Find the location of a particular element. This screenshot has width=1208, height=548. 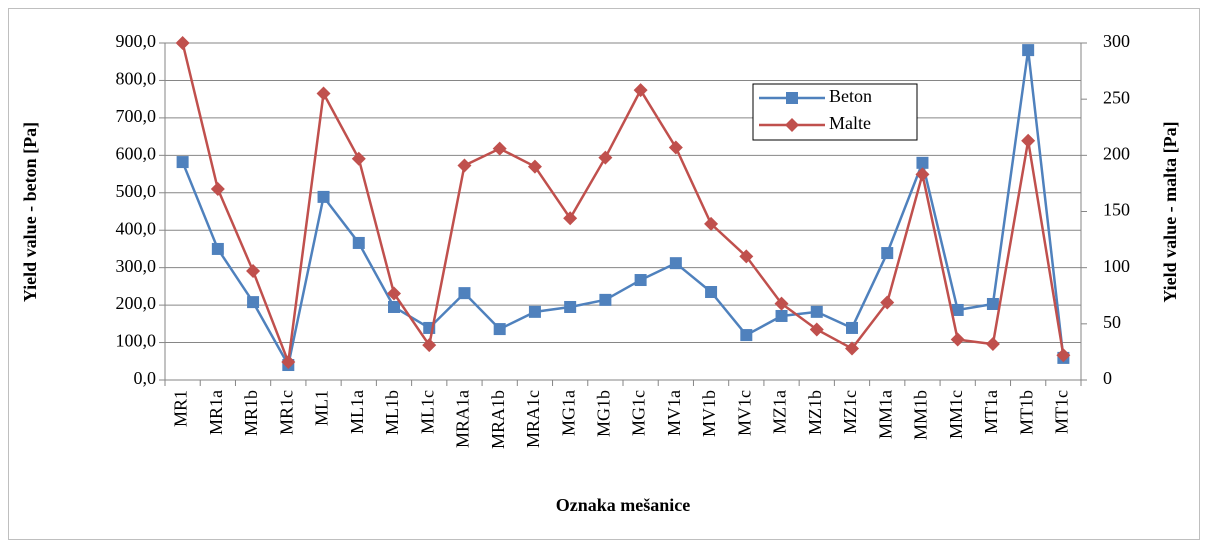

x-tick-label: MR1c is located at coordinates (286, 412).